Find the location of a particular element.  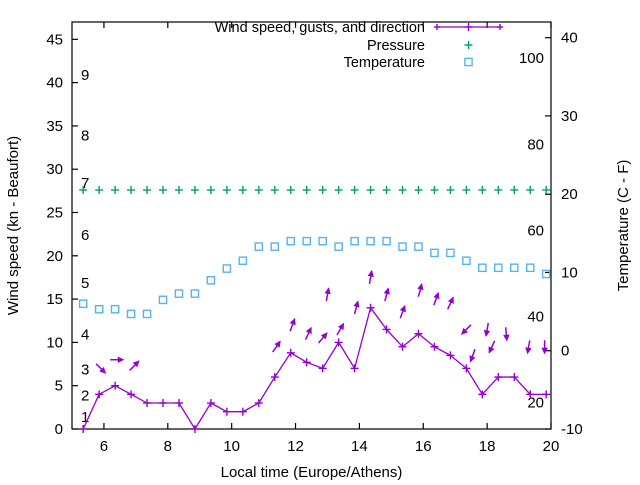

y2-tick-label: -10 is located at coordinates (572, 429).